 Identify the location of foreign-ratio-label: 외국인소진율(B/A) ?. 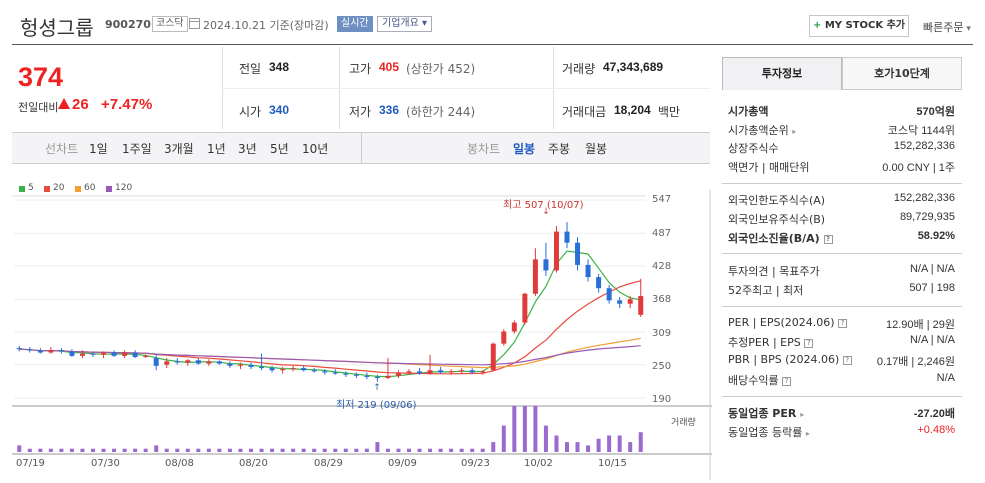
(780, 238).